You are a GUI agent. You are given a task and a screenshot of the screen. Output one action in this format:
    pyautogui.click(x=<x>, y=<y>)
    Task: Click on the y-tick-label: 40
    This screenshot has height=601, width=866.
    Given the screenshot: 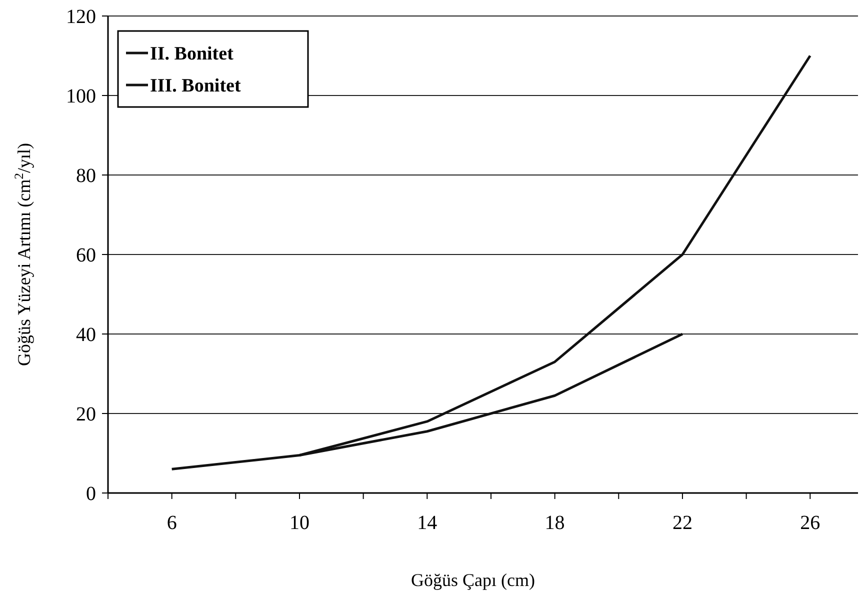 What is the action you would take?
    pyautogui.click(x=86, y=335)
    